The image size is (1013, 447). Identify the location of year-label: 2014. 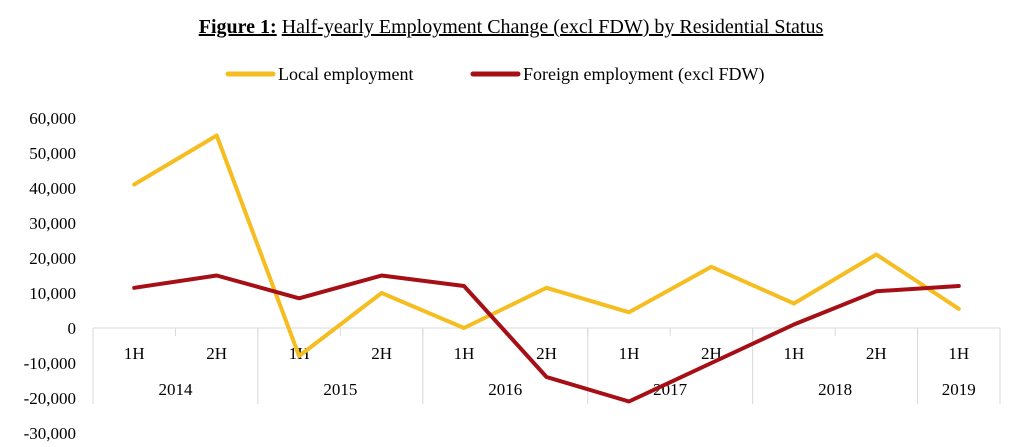
(175, 389).